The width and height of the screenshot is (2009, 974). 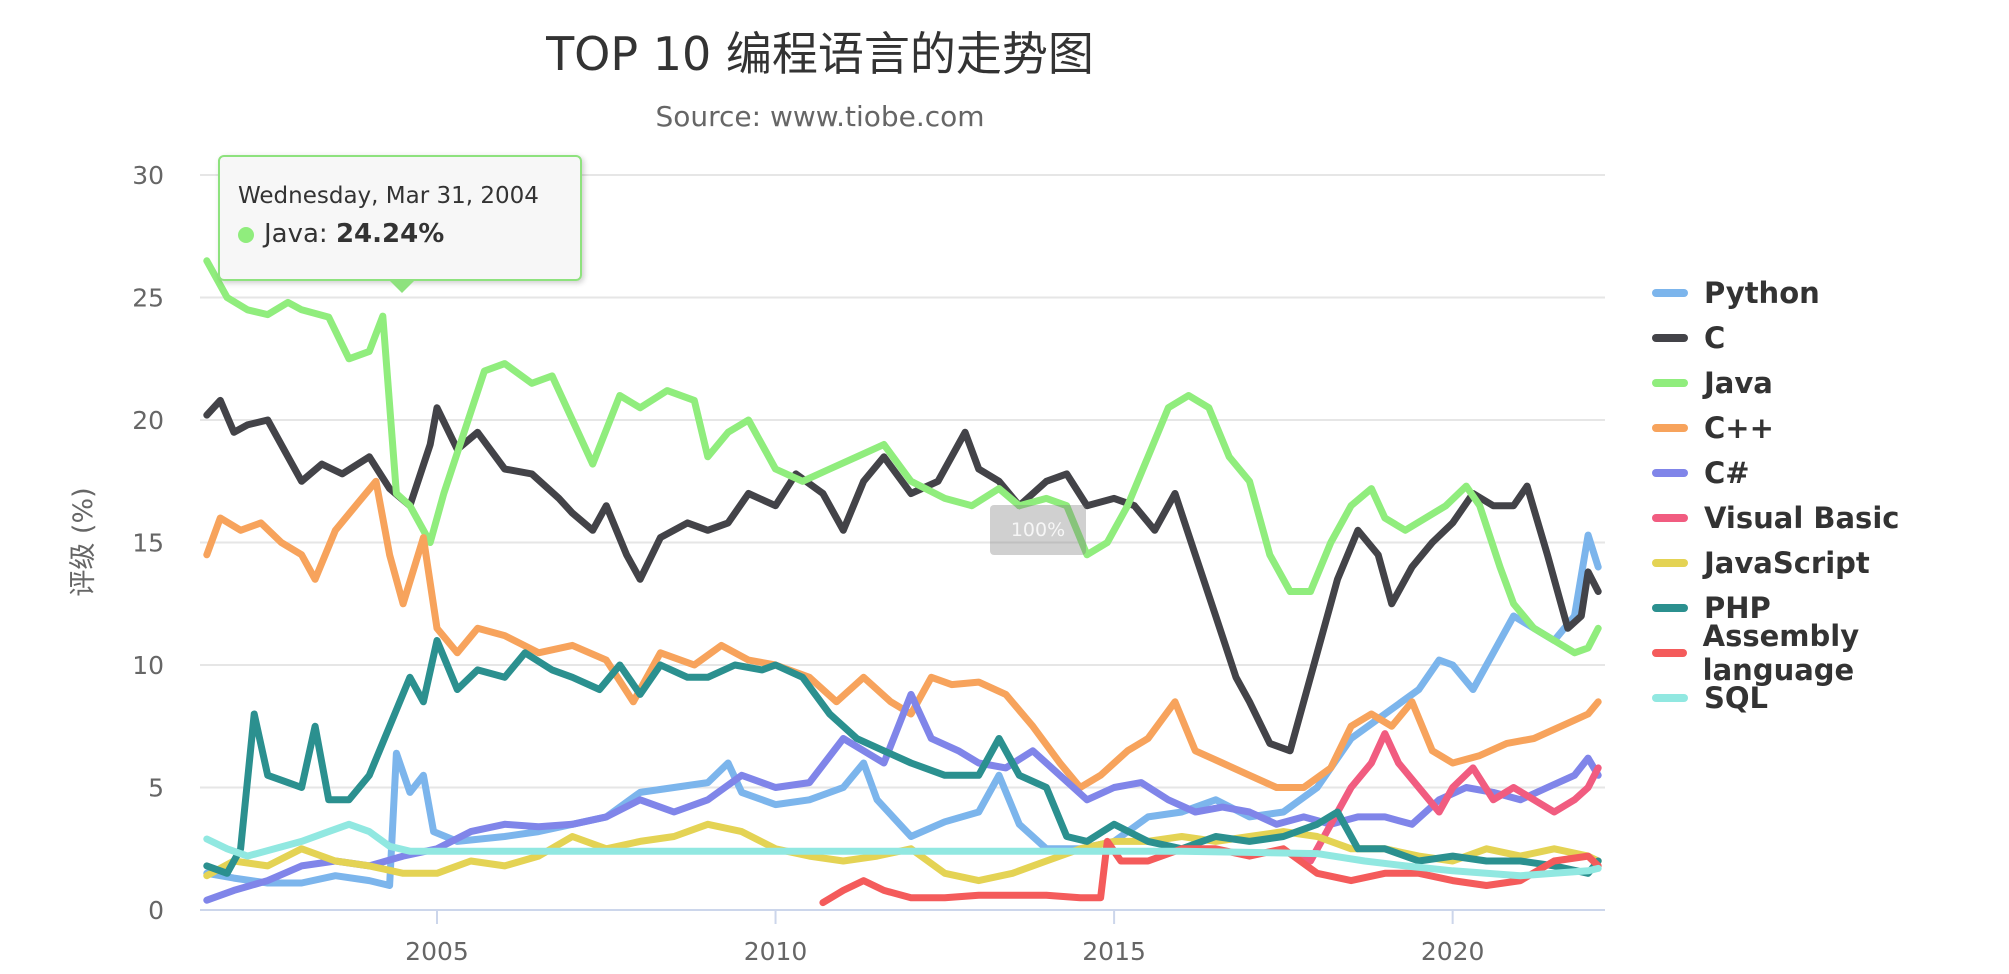 What do you see at coordinates (1802, 517) in the screenshot?
I see `legend-label: Visual Basic` at bounding box center [1802, 517].